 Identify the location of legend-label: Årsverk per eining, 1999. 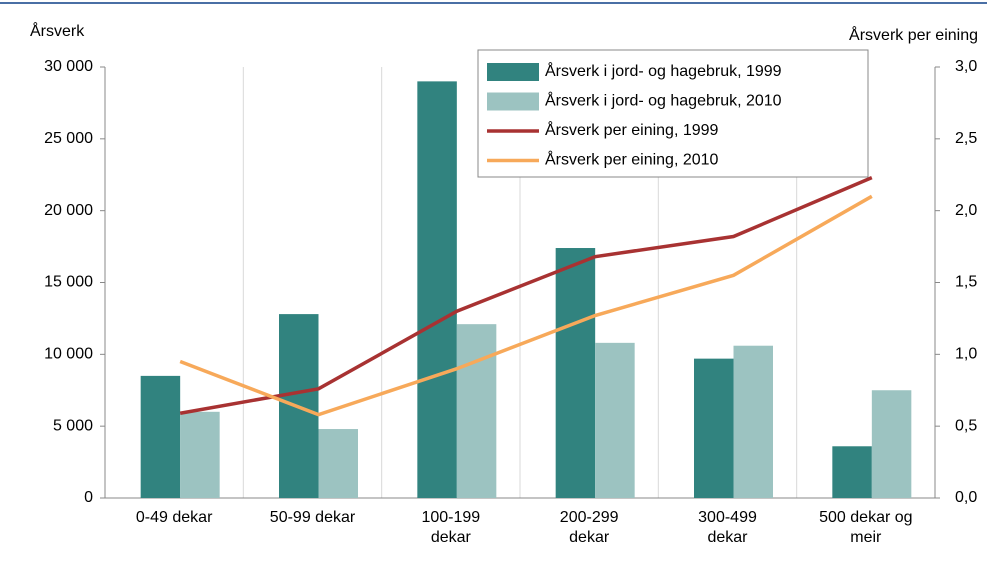
(632, 129).